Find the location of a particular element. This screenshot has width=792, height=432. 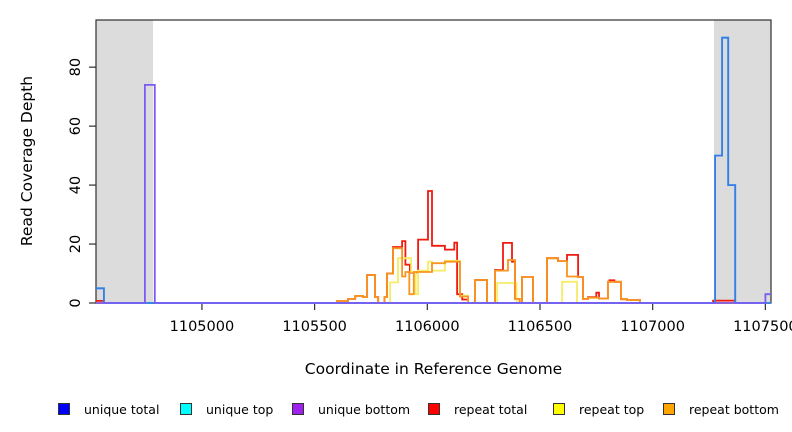

legend-label: repeat bottom is located at coordinates (734, 409).